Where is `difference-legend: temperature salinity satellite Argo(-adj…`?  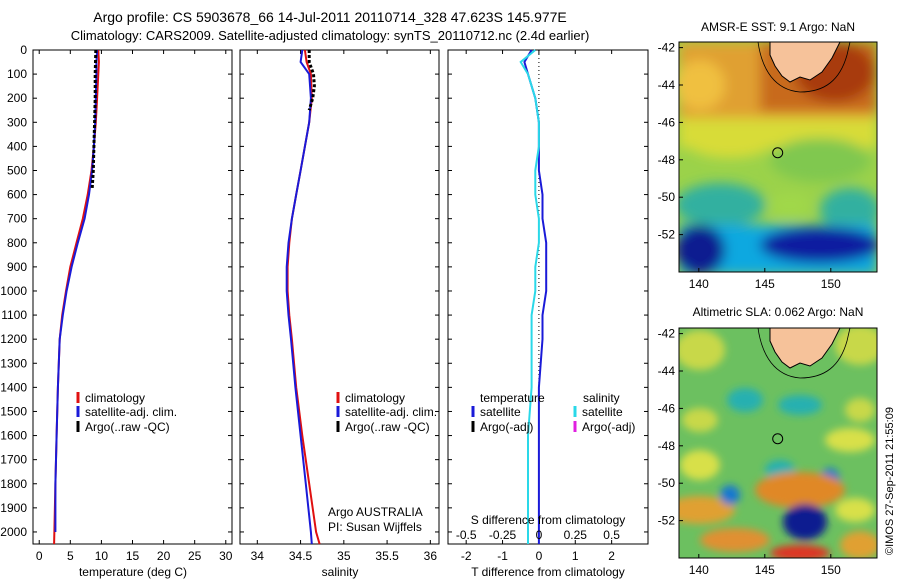
difference-legend: temperature salinity satellite Argo(-adj… is located at coordinates (553, 412).